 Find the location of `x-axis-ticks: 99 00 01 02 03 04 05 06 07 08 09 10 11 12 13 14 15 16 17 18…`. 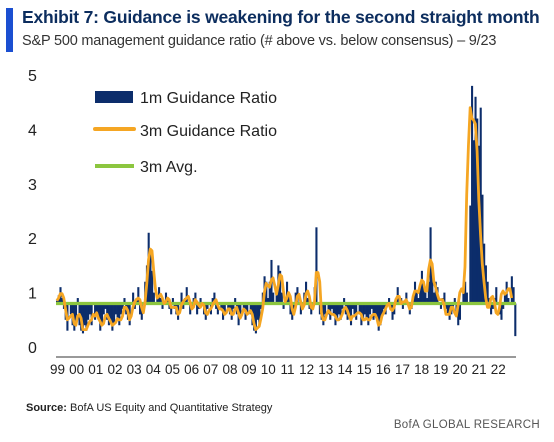

x-axis-ticks: 99 00 01 02 03 04 05 06 07 08 09 10 11 12 13 14 15 16 17 18… is located at coordinates (278, 369).